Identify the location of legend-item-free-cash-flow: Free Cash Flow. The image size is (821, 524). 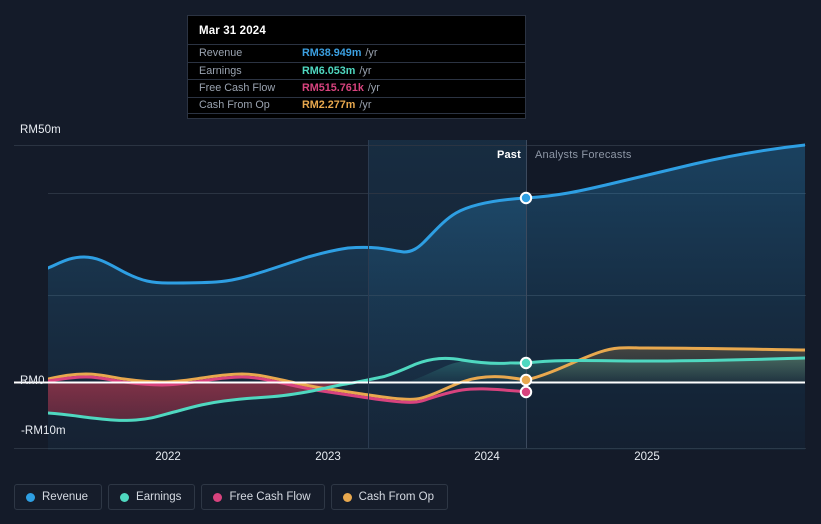
(263, 497).